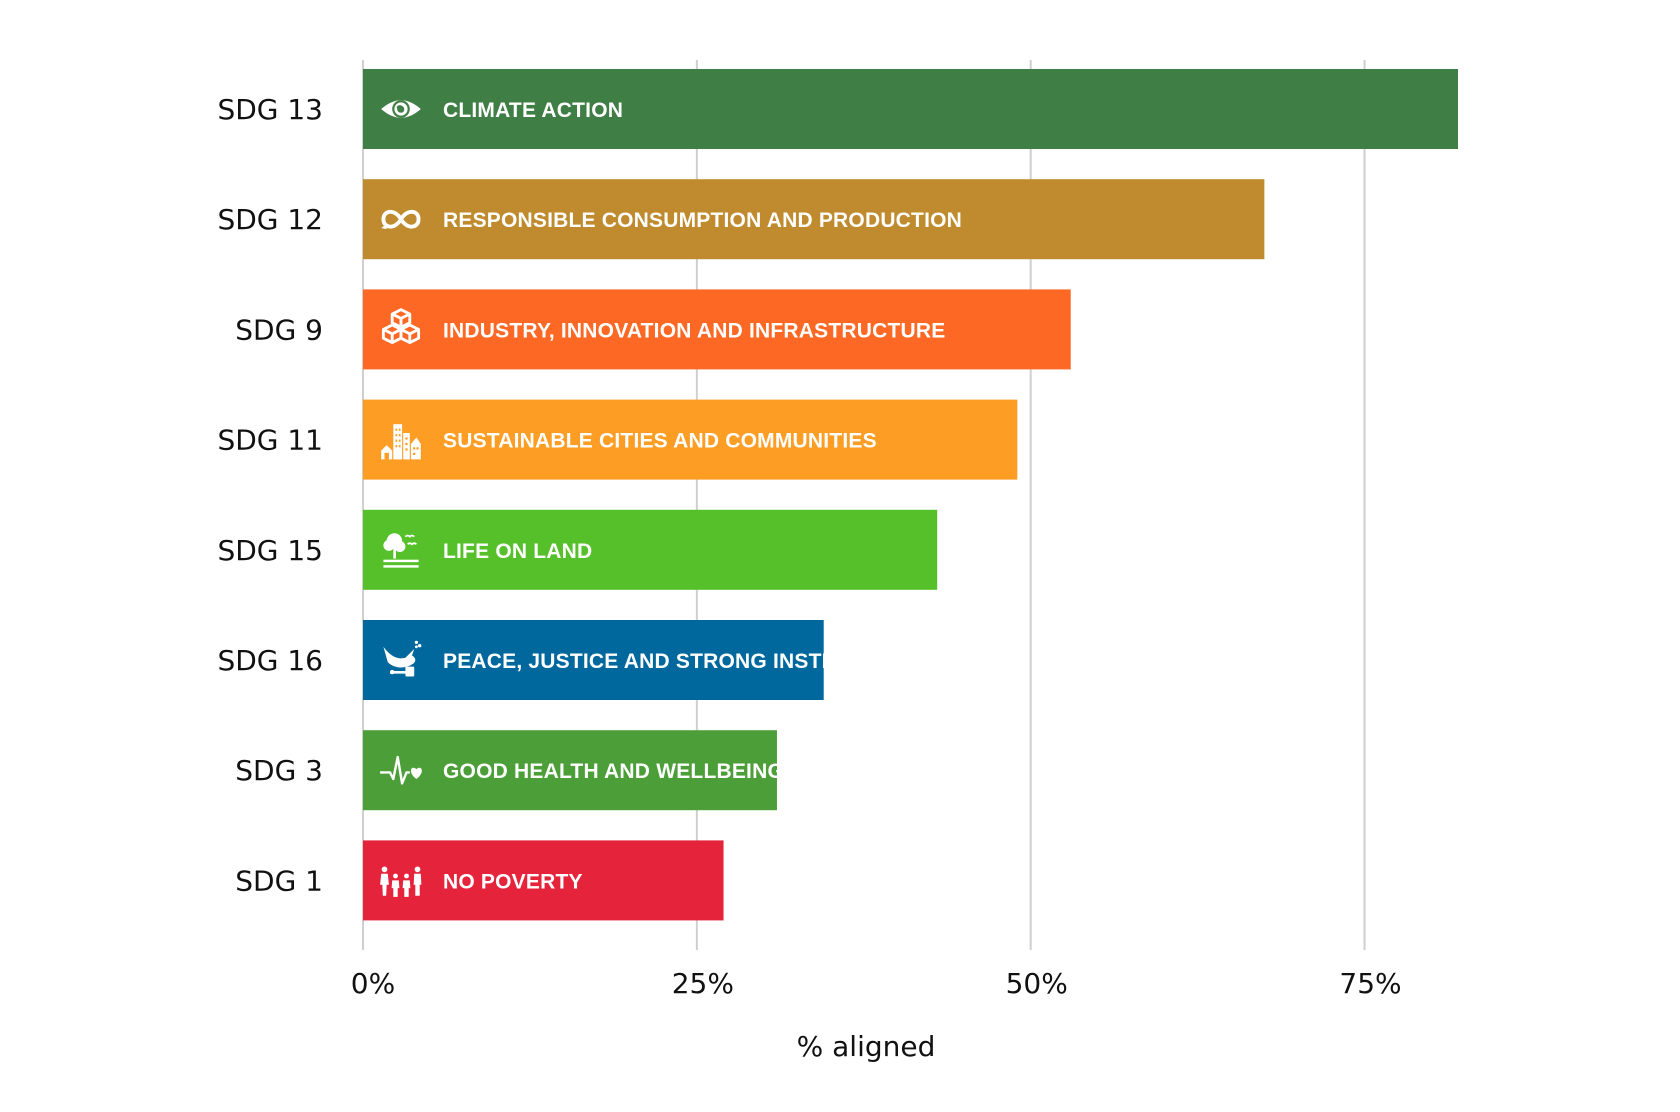 Image resolution: width=1680 pixels, height=1112 pixels. I want to click on bar-group: PEACE, JUSTICE AND STRONG INSTITUTIONS, so click(642, 660).